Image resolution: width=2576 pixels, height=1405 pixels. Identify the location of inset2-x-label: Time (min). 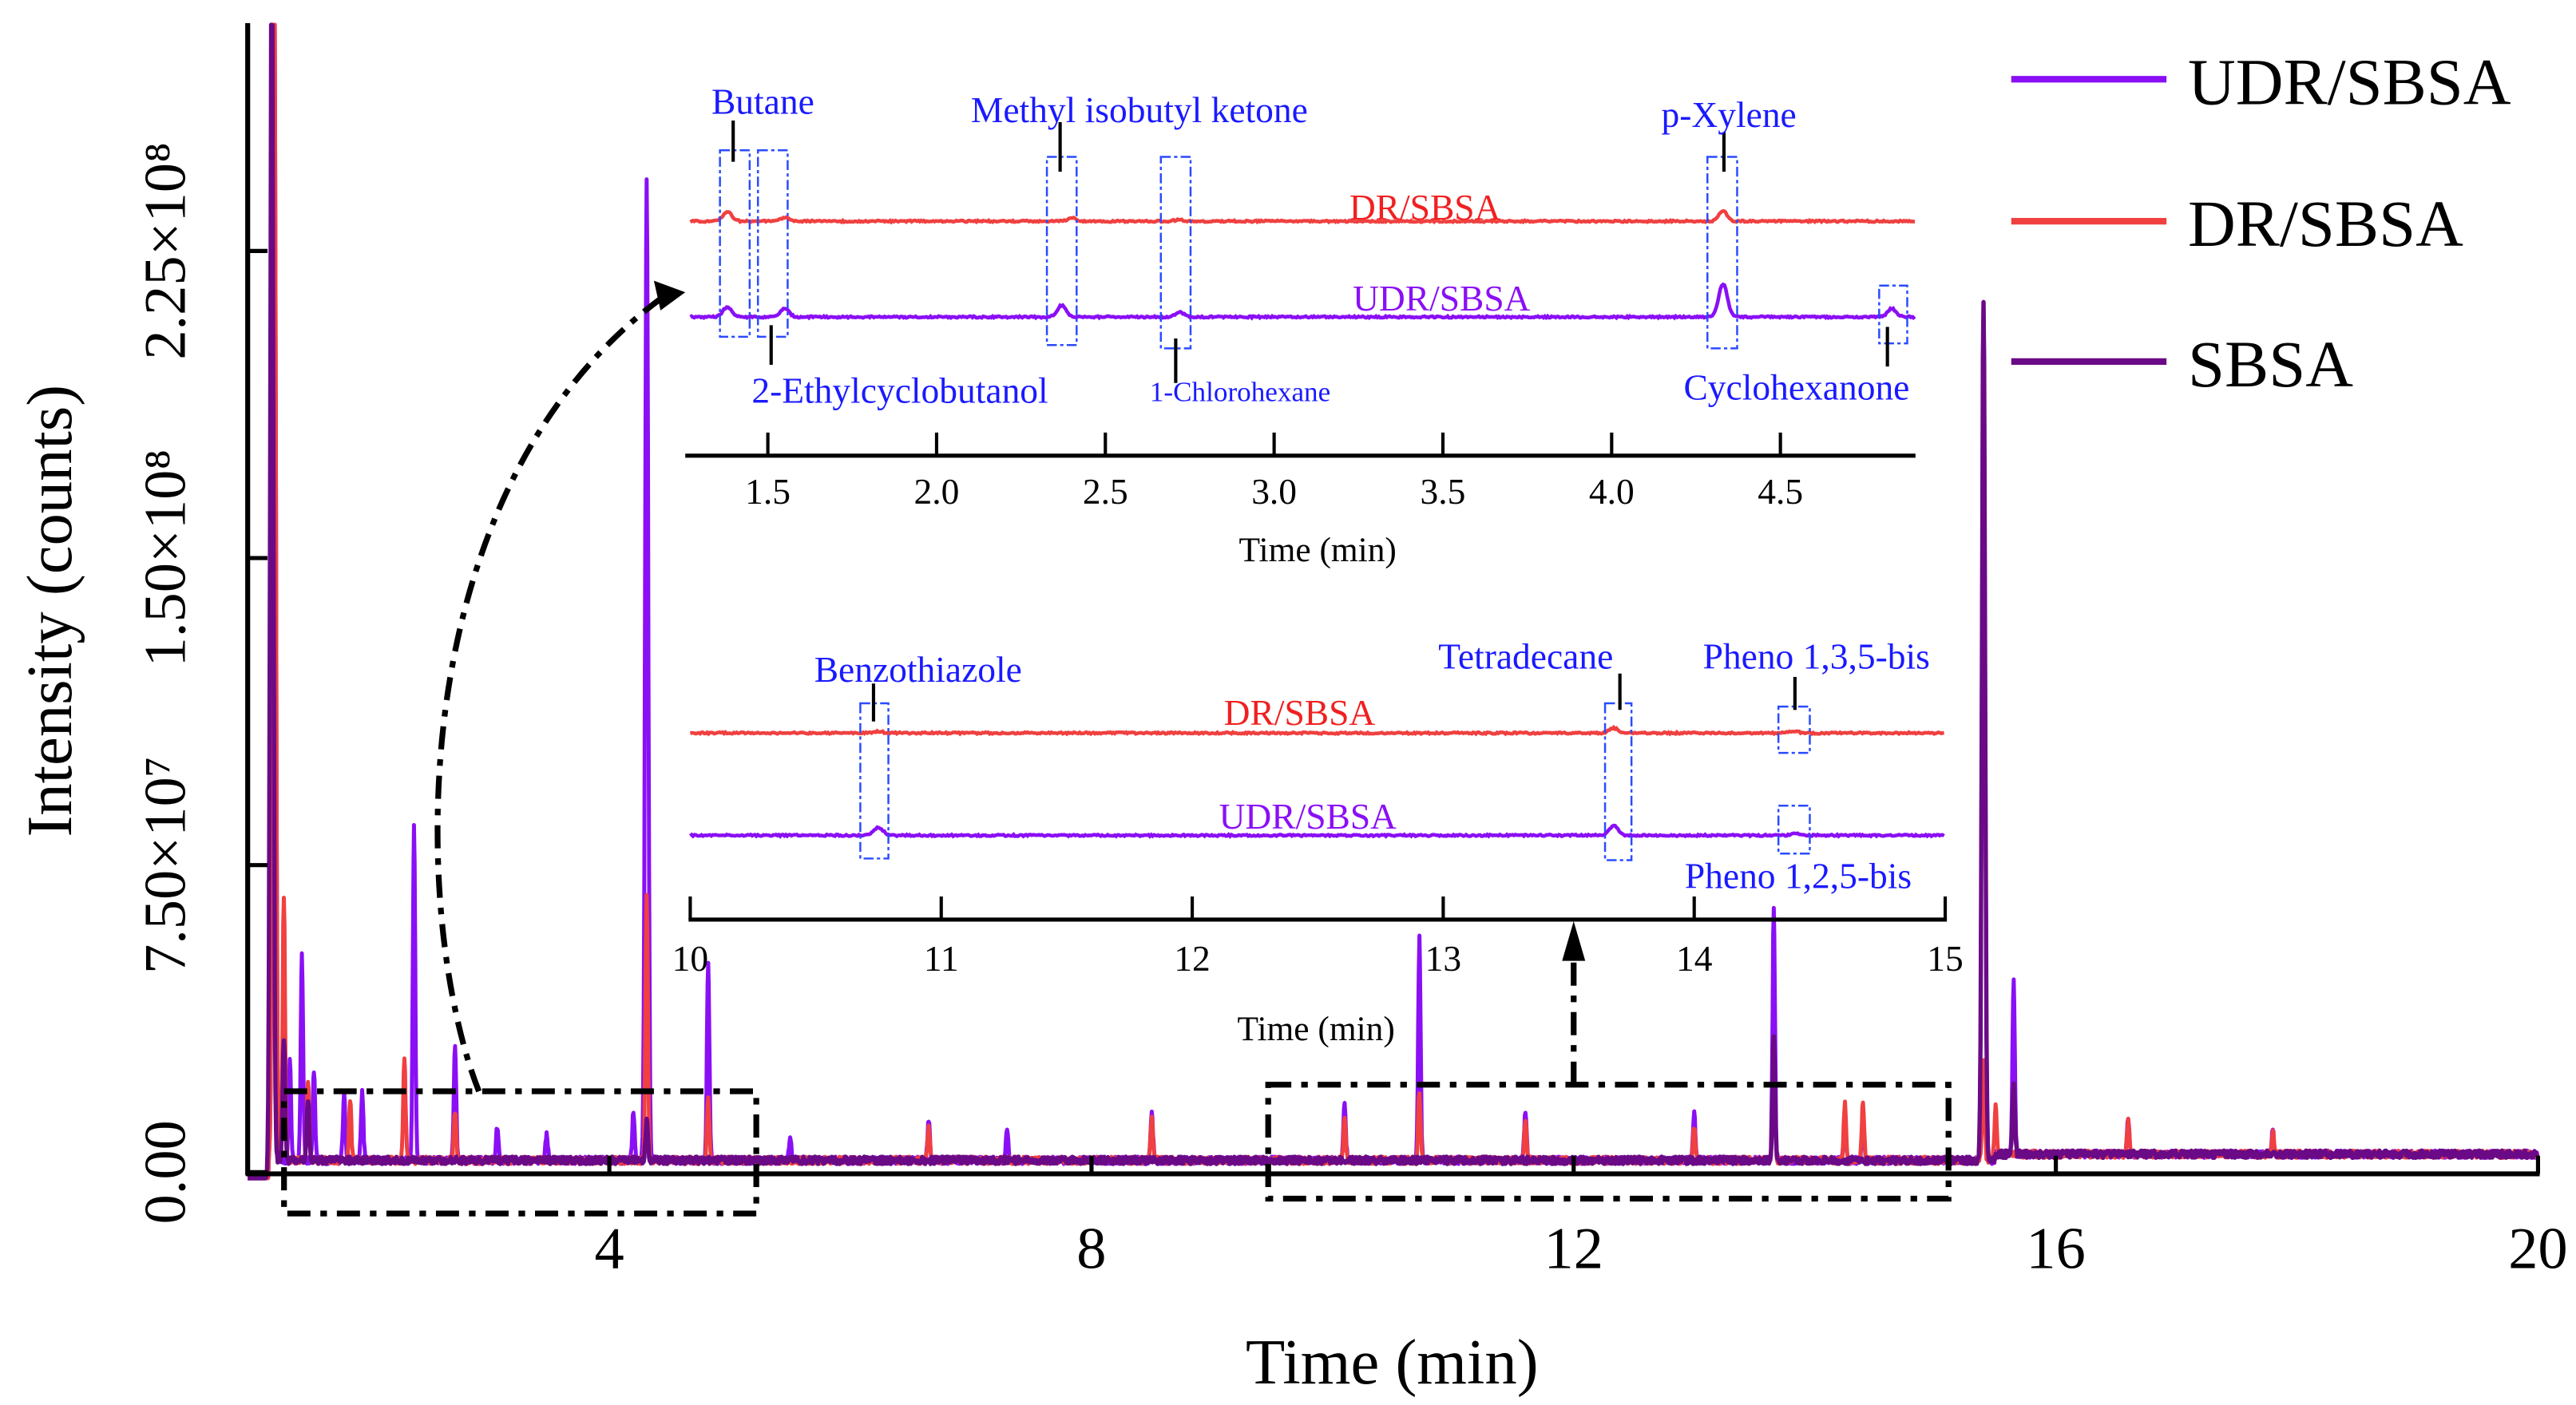
(1315, 1029).